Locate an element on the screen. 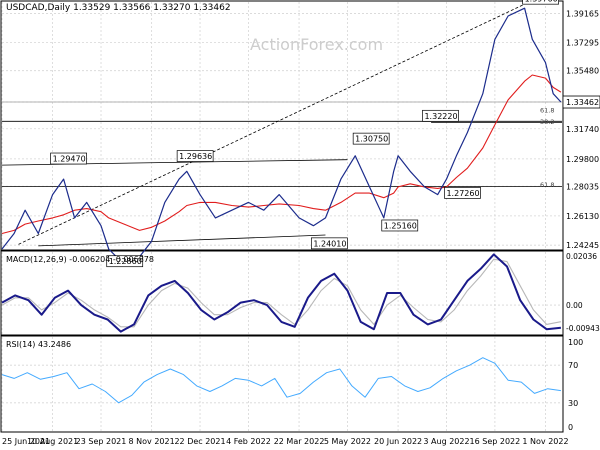  x-tick-label: 25 Jun 2021 is located at coordinates (26, 441).